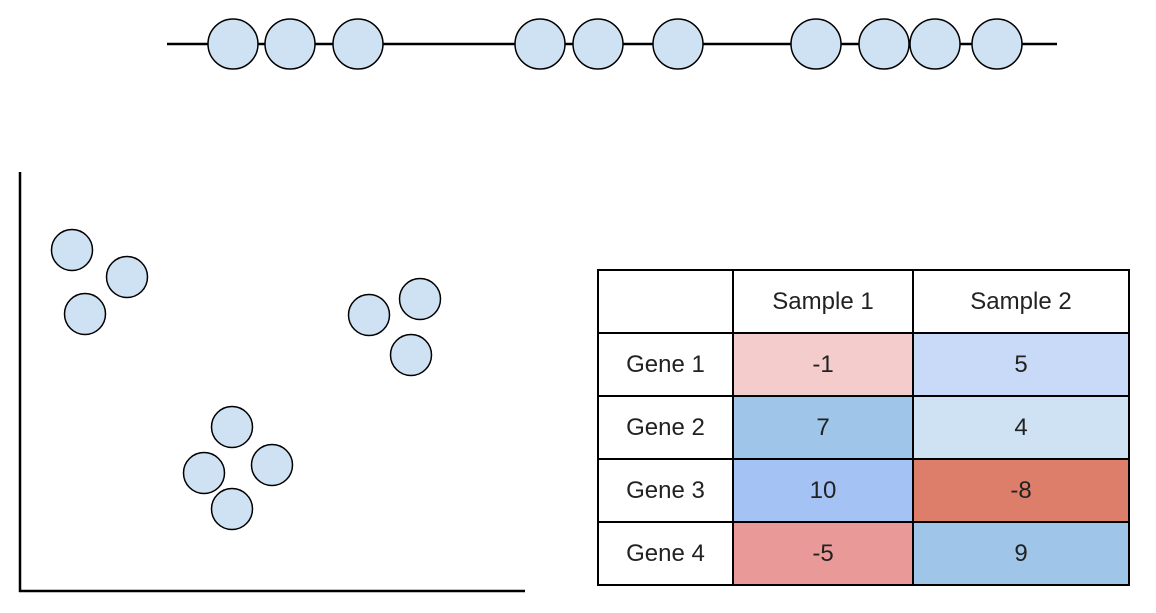 The height and width of the screenshot is (613, 1156). I want to click on top-chain, so click(612, 44).